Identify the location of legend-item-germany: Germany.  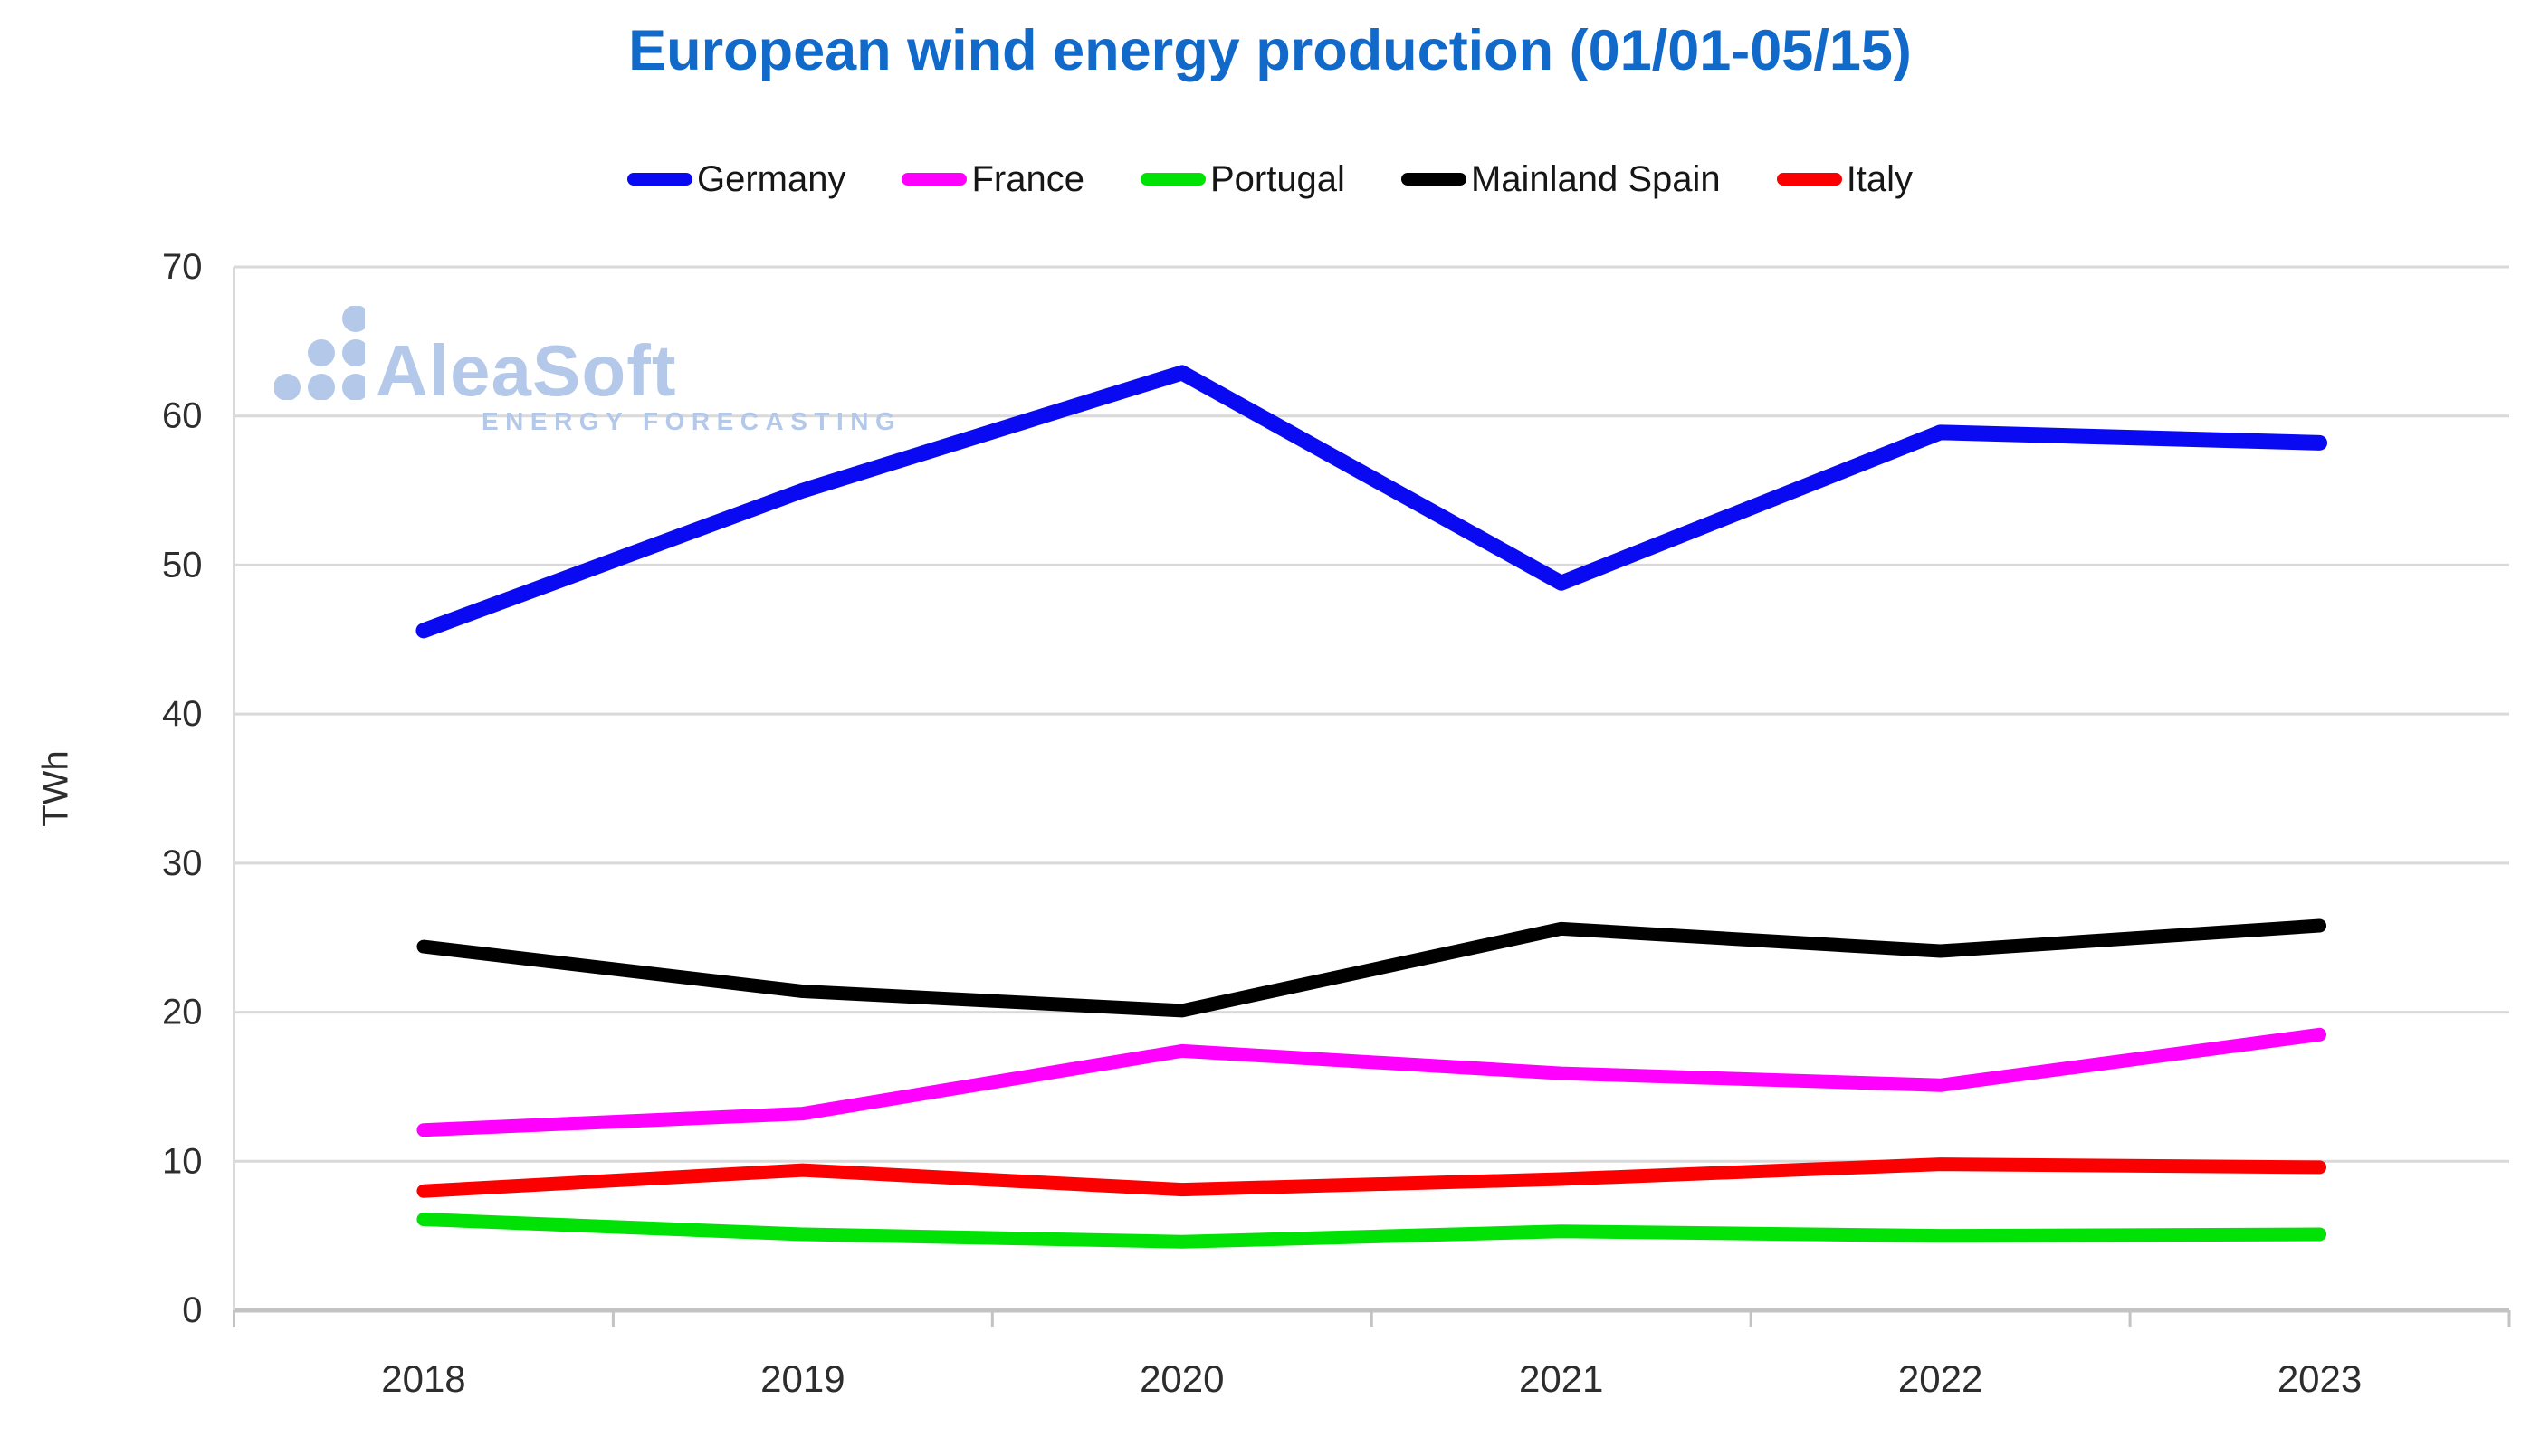
(736, 179).